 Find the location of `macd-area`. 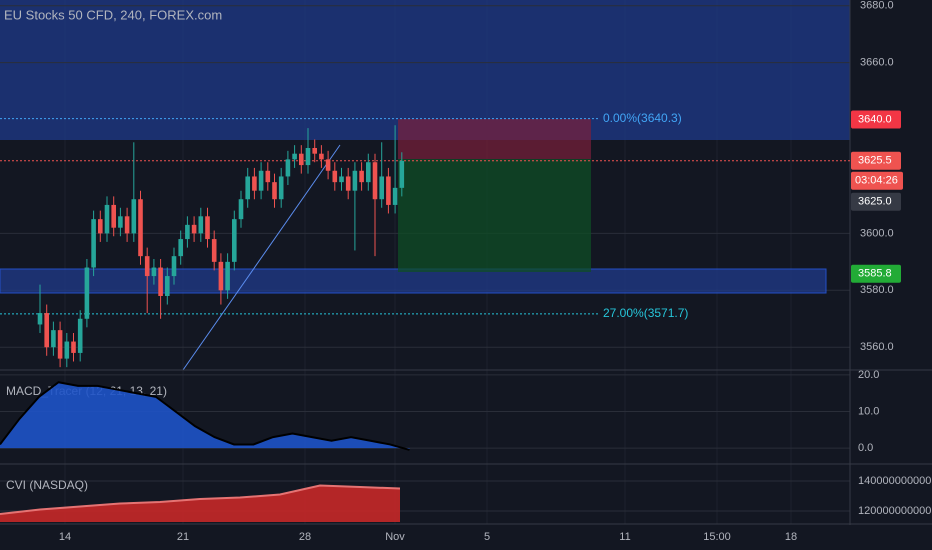

macd-area is located at coordinates (205, 416).